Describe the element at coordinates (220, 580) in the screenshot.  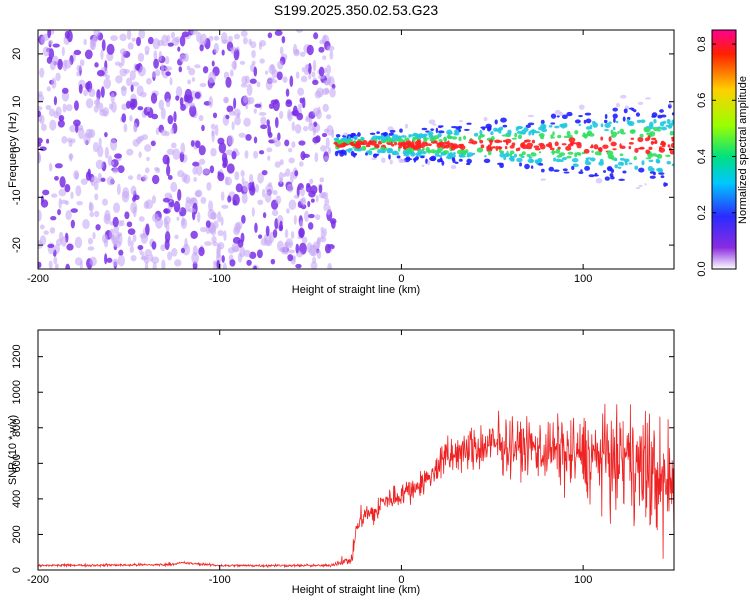
I see `x-tick-label: -100` at that location.